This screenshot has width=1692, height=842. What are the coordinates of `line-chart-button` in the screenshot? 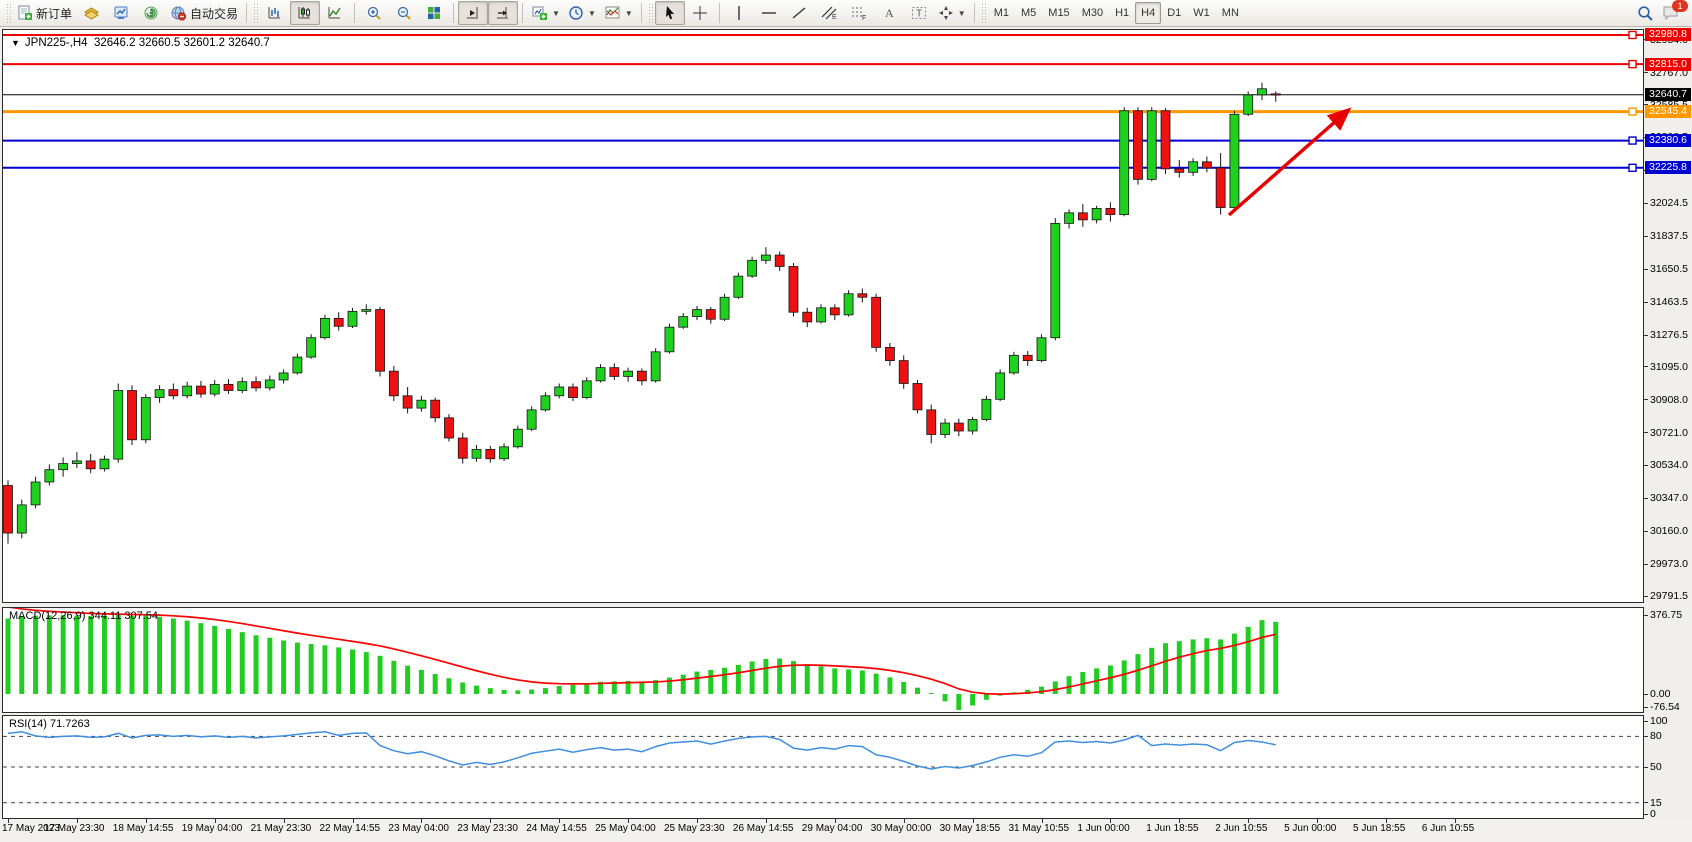 It's located at (335, 13).